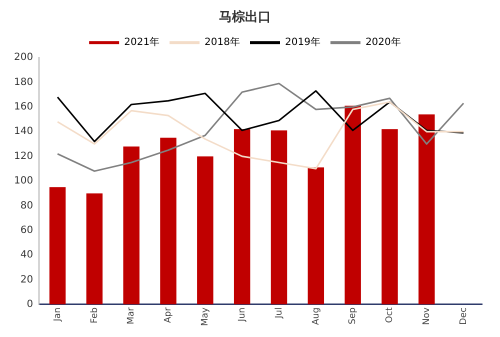 The width and height of the screenshot is (500, 337). I want to click on y-tick-label: 60, so click(27, 230).